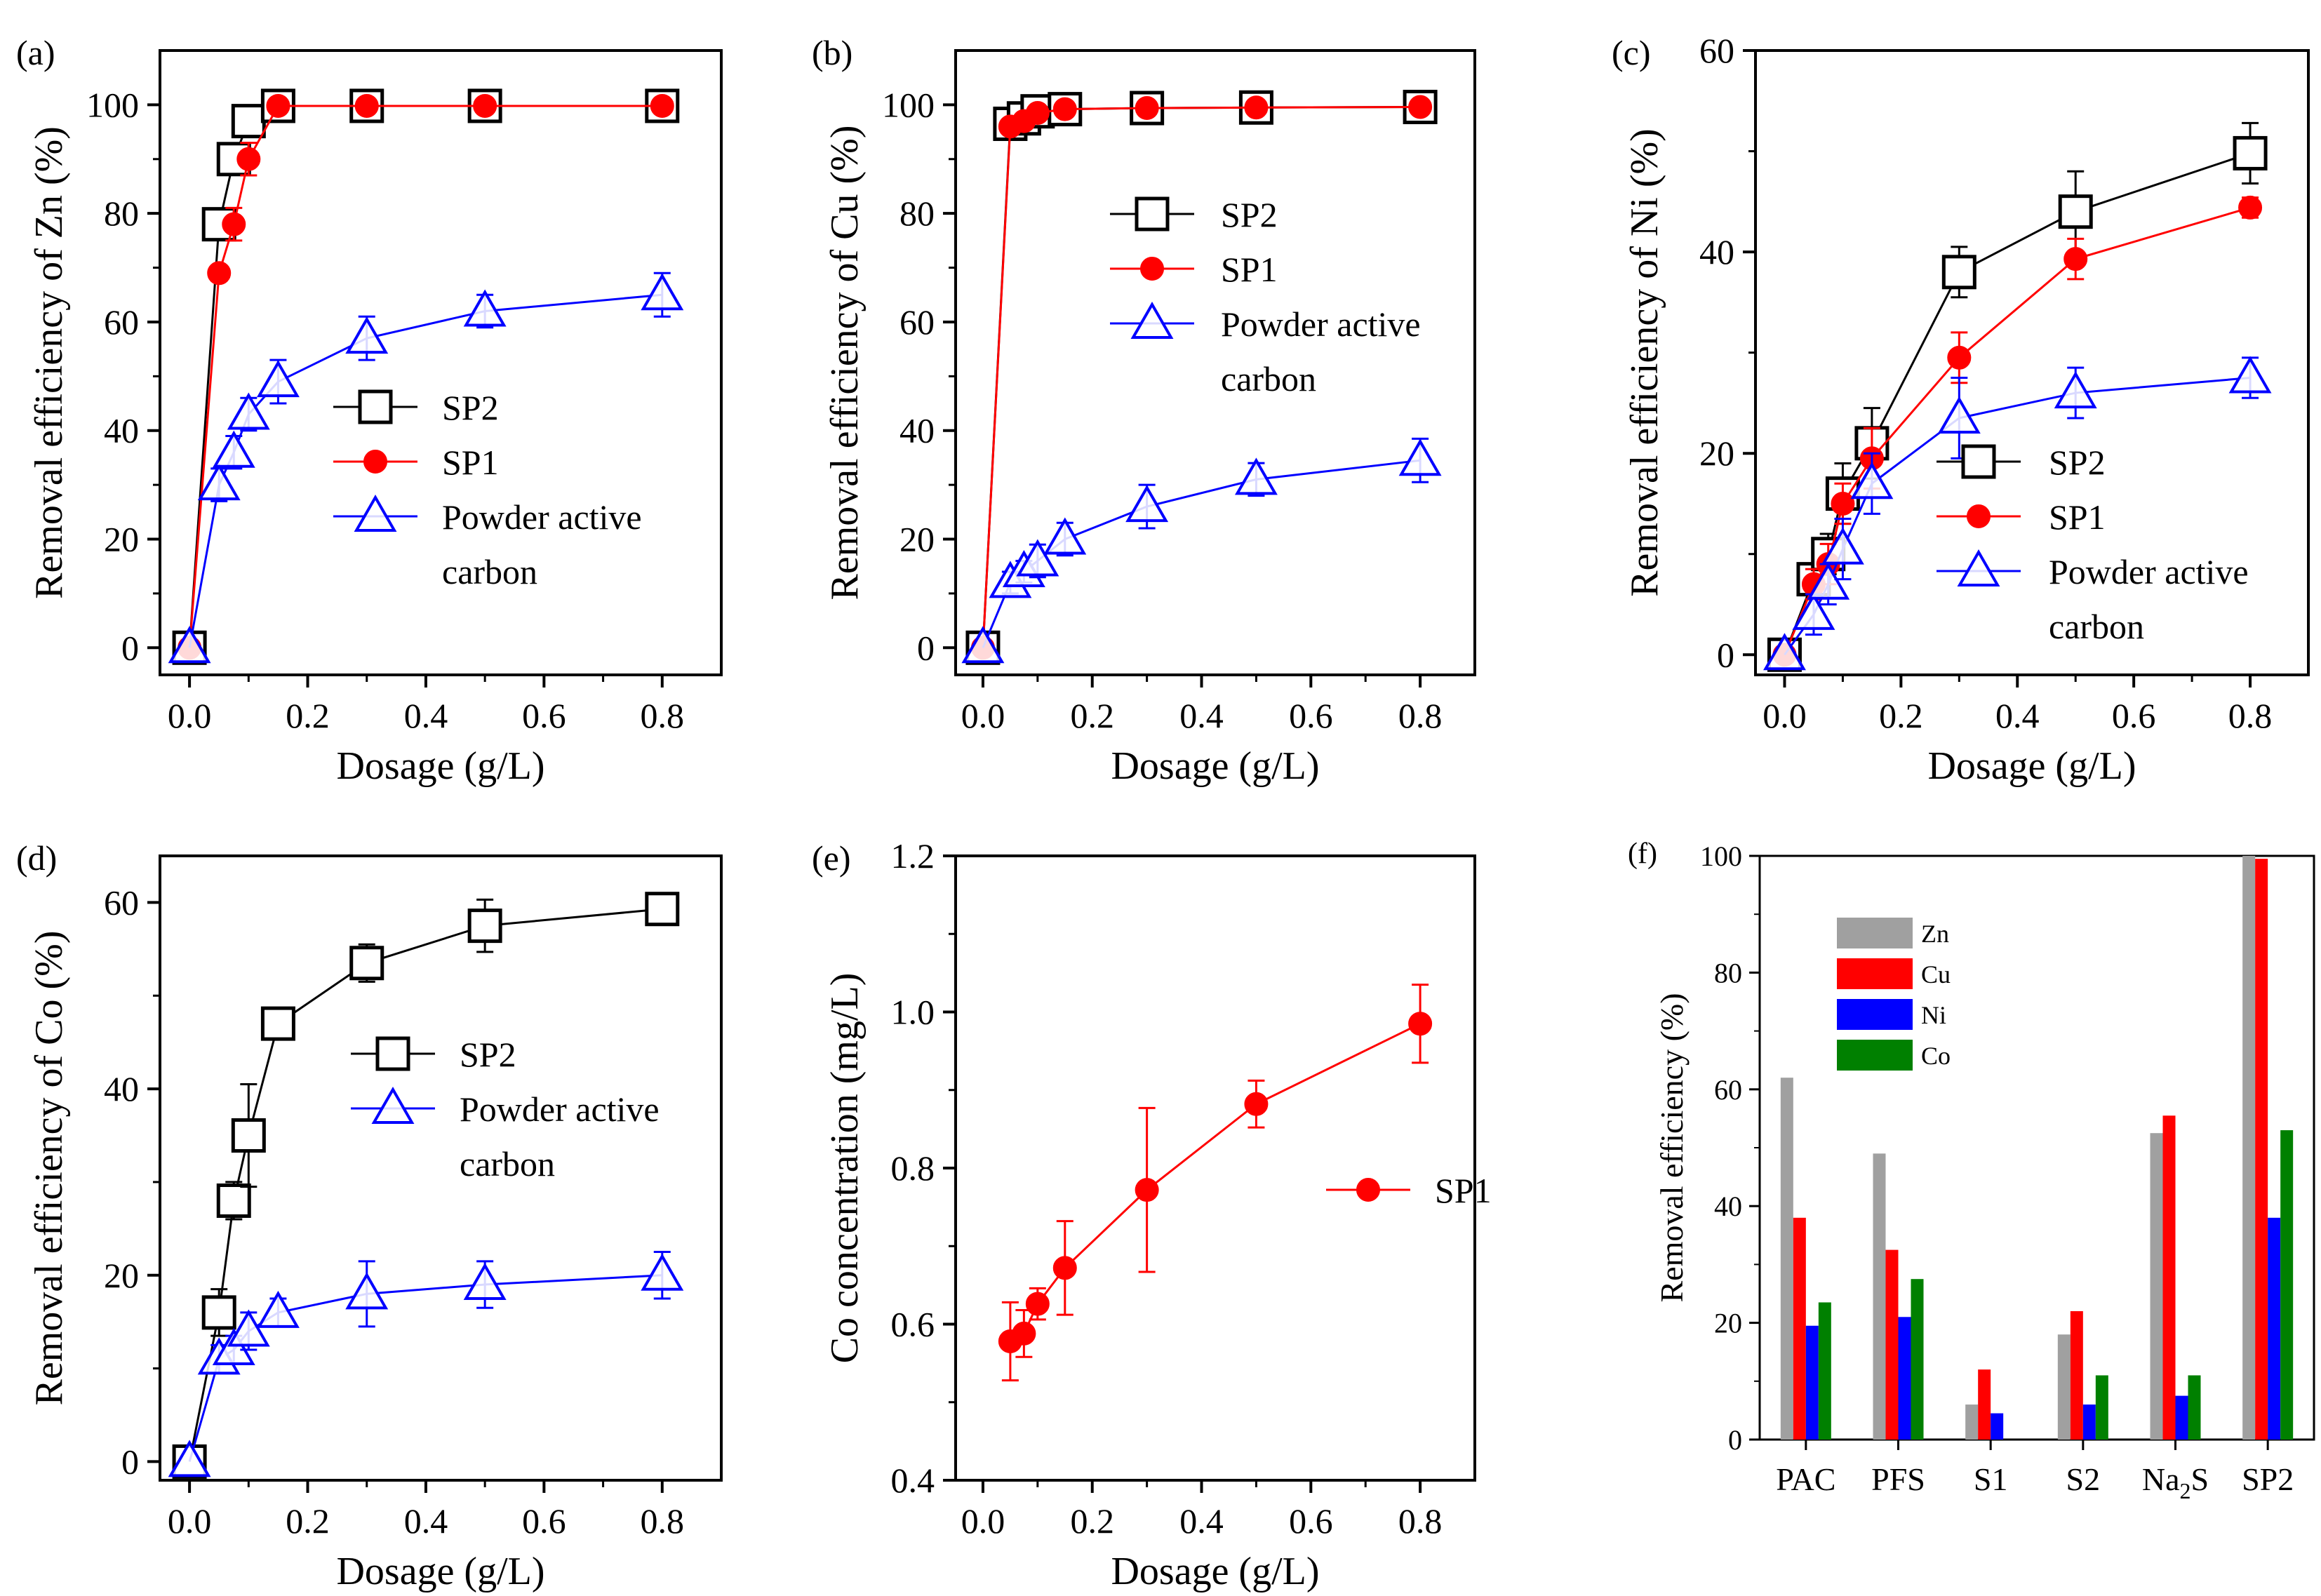 Image resolution: width=2321 pixels, height=1596 pixels. What do you see at coordinates (1644, 363) in the screenshot?
I see `y-axis-title: Removal efficiency of Ni (%)` at bounding box center [1644, 363].